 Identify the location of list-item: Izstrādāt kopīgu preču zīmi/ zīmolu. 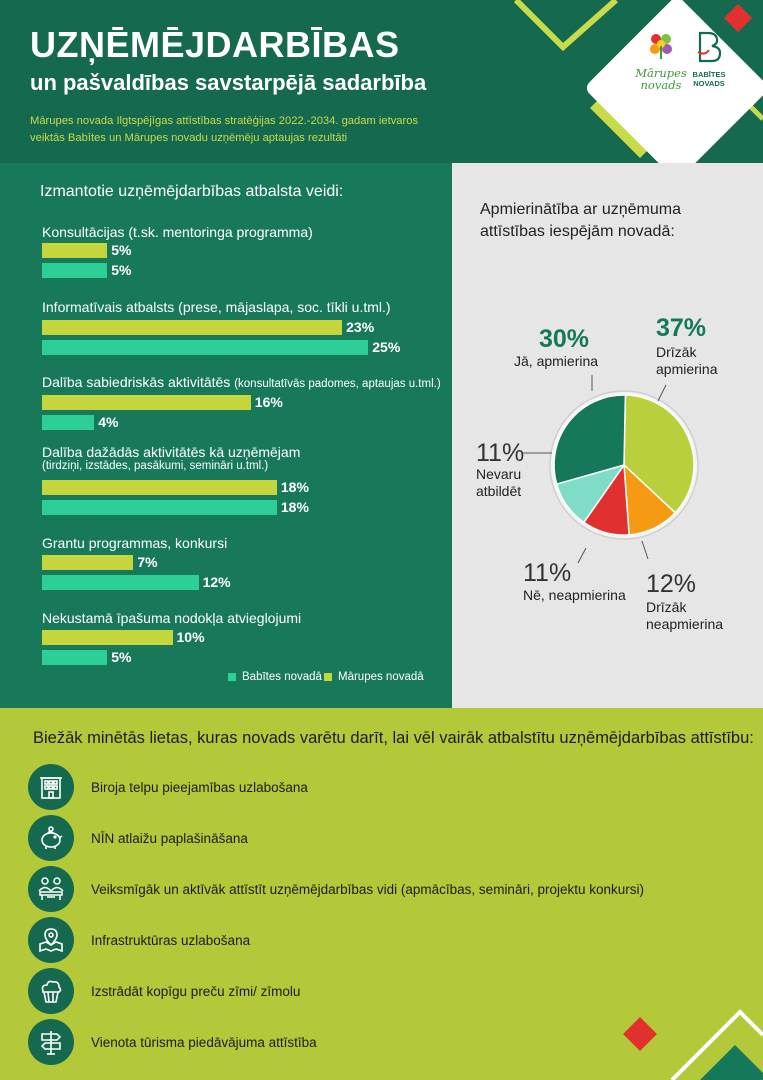
(164, 991).